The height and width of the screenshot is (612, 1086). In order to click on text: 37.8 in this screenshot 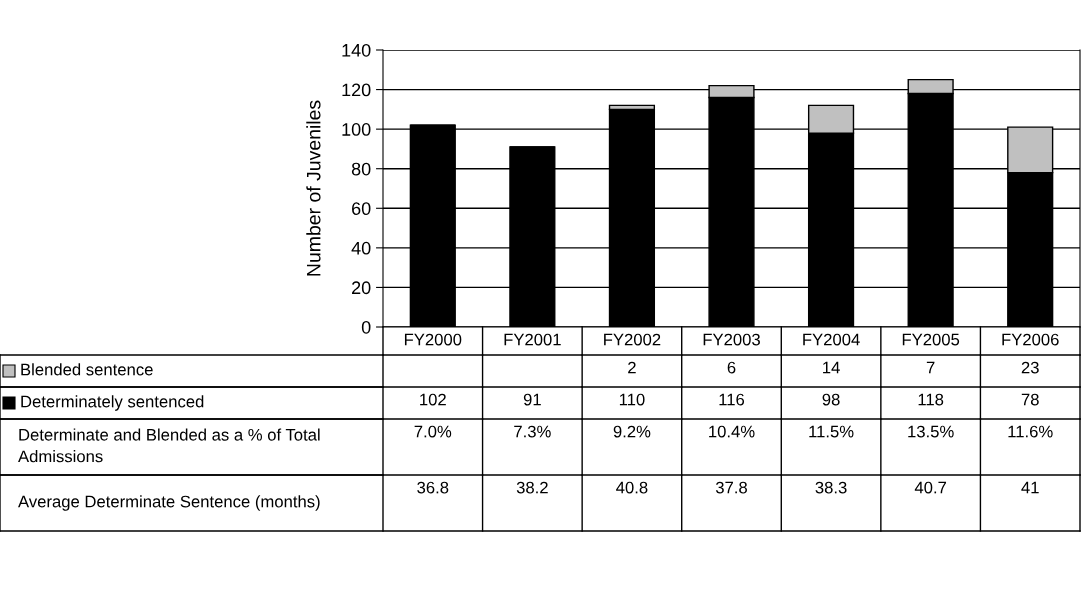, I will do `click(731, 487)`.